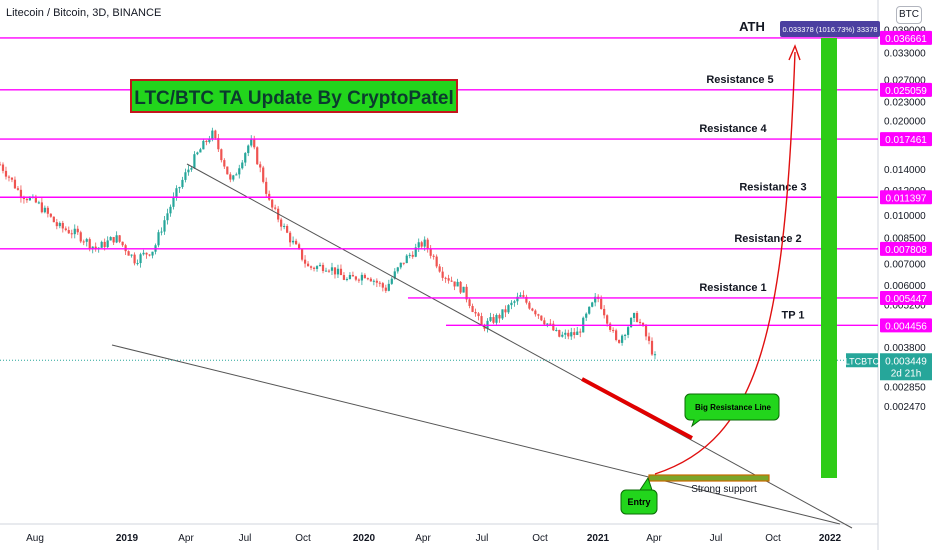 Image resolution: width=932 pixels, height=555 pixels. Describe the element at coordinates (767, 239) in the screenshot. I see `level-label: Resistance 2` at that location.